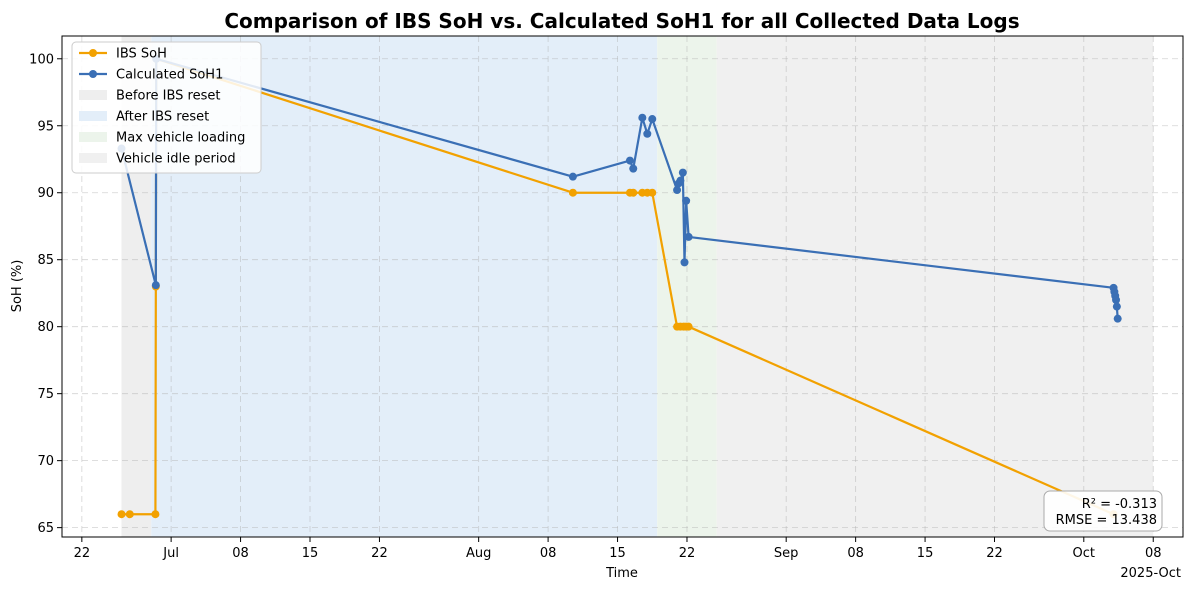 The height and width of the screenshot is (590, 1189). I want to click on r-squared-text: R² = -0.313, so click(1119, 504).